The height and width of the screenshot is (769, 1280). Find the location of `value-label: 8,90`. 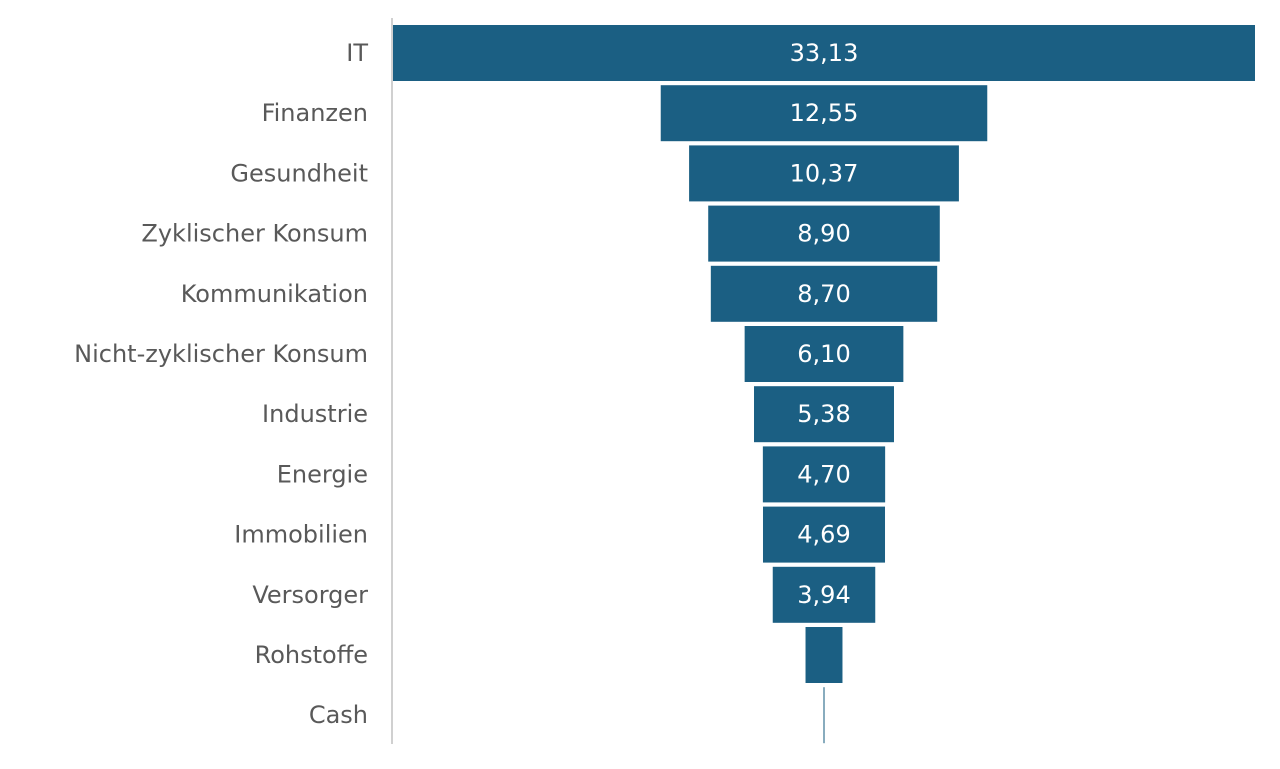

value-label: 8,90 is located at coordinates (823, 234).